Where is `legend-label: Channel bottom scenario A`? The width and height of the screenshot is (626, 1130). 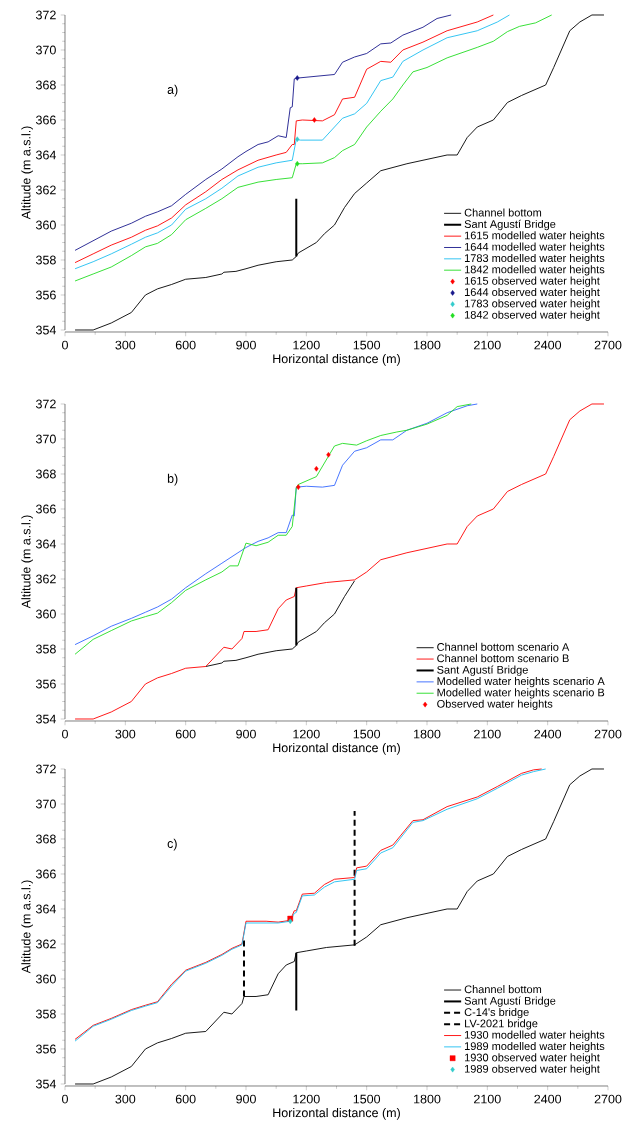
legend-label: Channel bottom scenario A is located at coordinates (503, 646).